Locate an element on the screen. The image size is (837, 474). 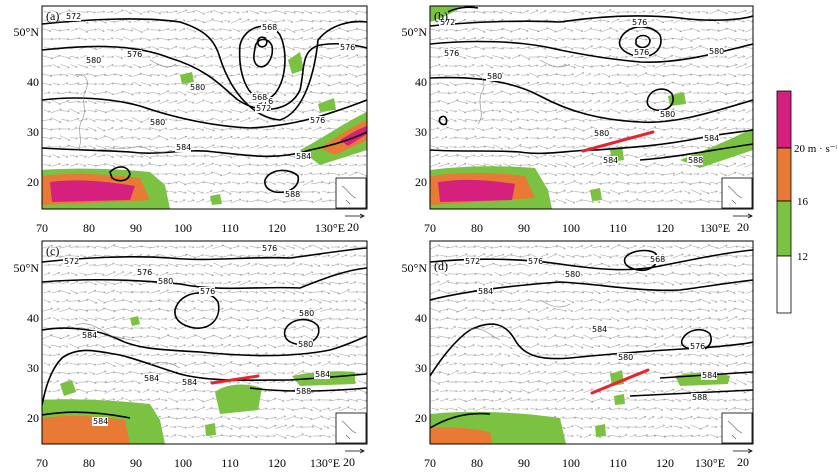
panel-c-contours is located at coordinates (204, 333).